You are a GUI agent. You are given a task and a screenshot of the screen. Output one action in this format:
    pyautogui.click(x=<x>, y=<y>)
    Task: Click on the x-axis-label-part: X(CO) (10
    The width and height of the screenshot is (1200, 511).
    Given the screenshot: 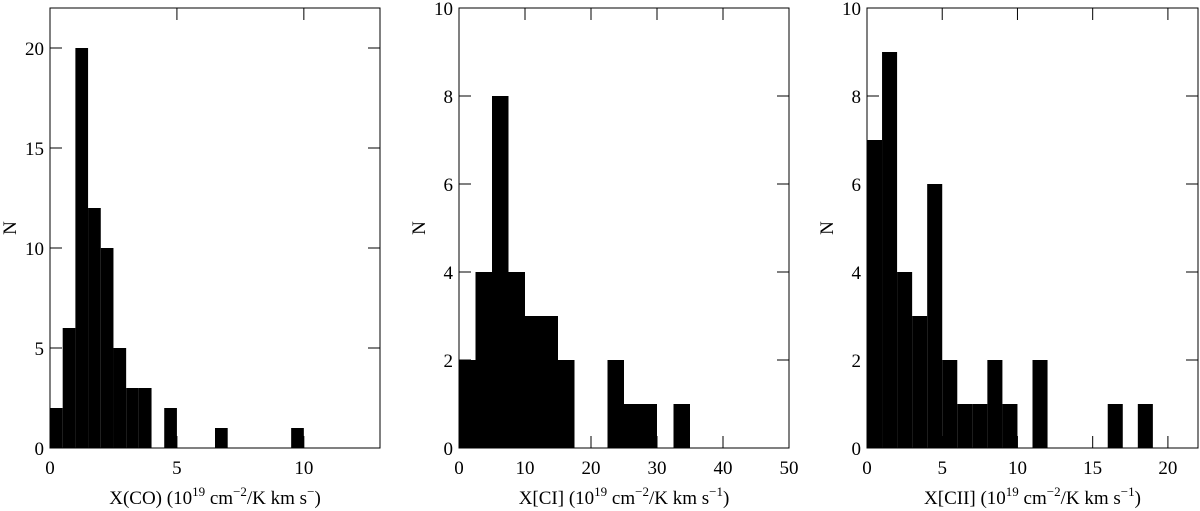 What is the action you would take?
    pyautogui.click(x=150, y=498)
    